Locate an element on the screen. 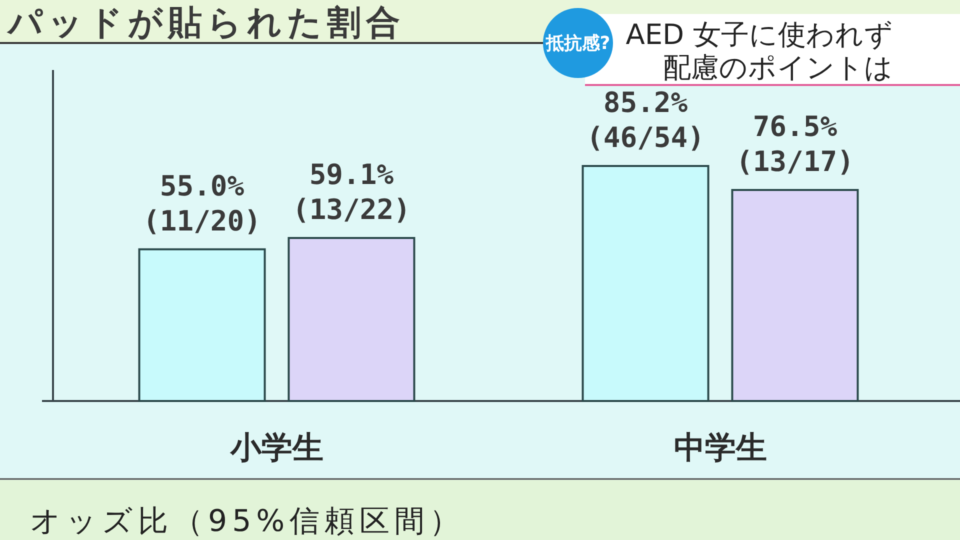  value-label: 85.2% (46/54) is located at coordinates (645, 120).